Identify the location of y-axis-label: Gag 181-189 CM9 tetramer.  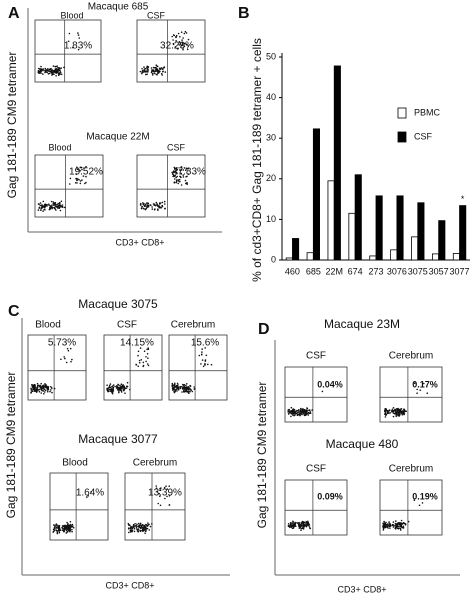
(11, 445).